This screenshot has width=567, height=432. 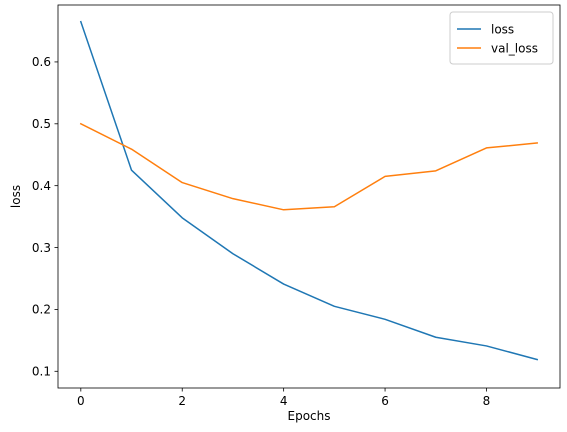 I want to click on legend-label-val-loss: val_loss, so click(x=514, y=48).